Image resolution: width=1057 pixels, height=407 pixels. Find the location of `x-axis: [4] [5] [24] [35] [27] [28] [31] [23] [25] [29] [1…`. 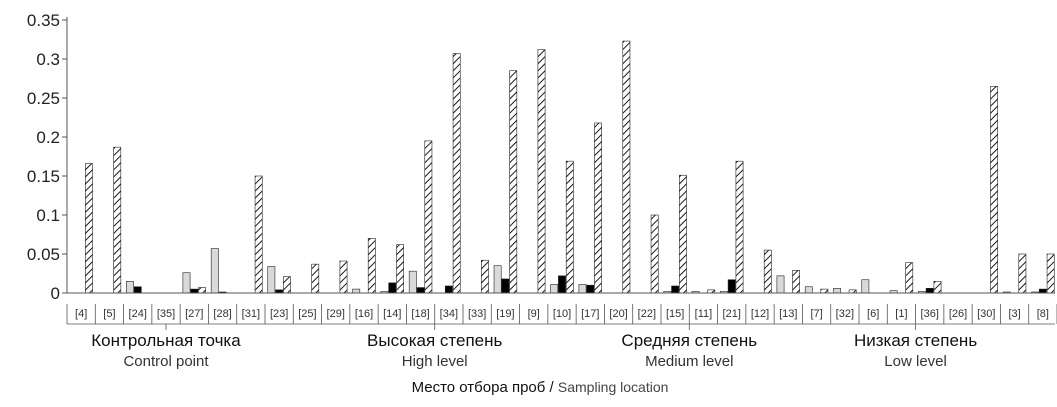

x-axis: [4] [5] [24] [35] [27] [28] [31] [23] [25] [29] [1… is located at coordinates (561, 308).